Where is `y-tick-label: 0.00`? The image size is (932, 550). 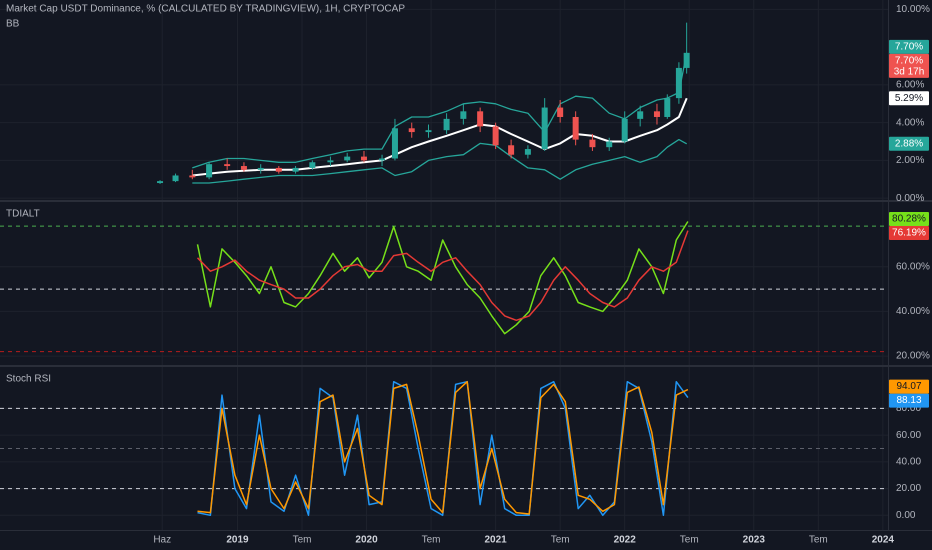 y-tick-label: 0.00 is located at coordinates (906, 515).